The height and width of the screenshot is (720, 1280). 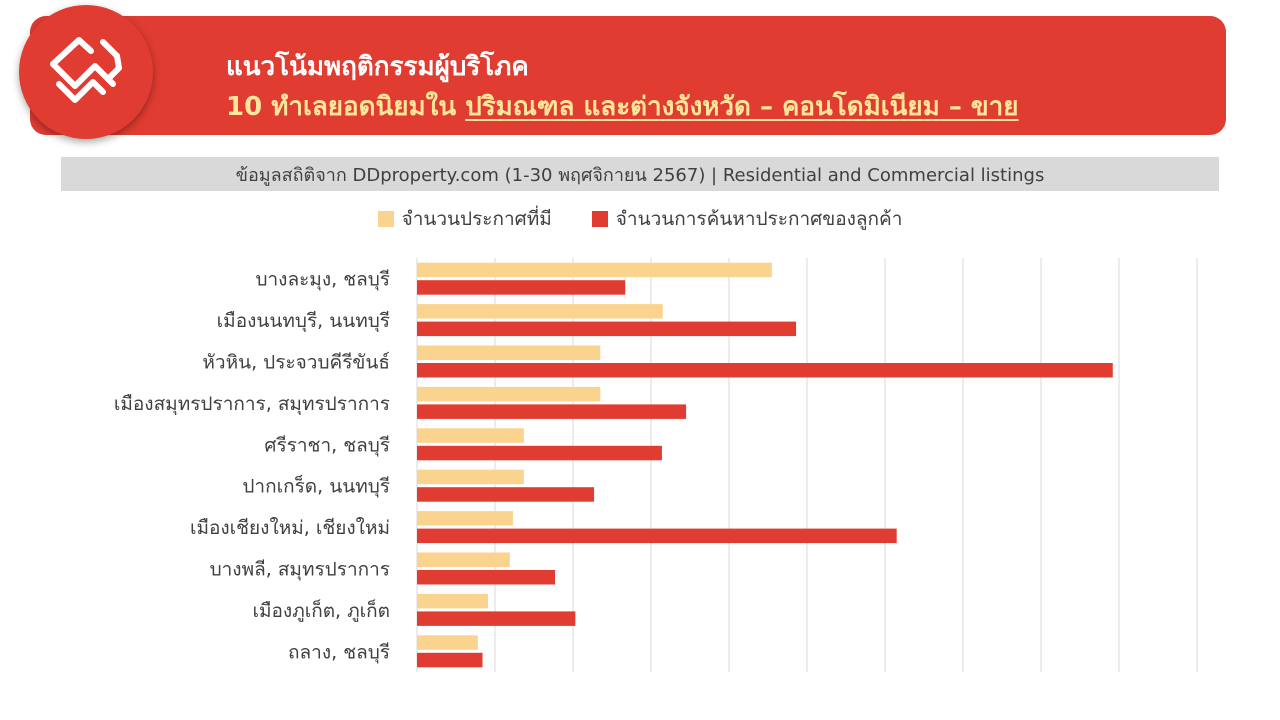 What do you see at coordinates (322, 280) in the screenshot?
I see `category-label: บางละมุง, ชลบุรี` at bounding box center [322, 280].